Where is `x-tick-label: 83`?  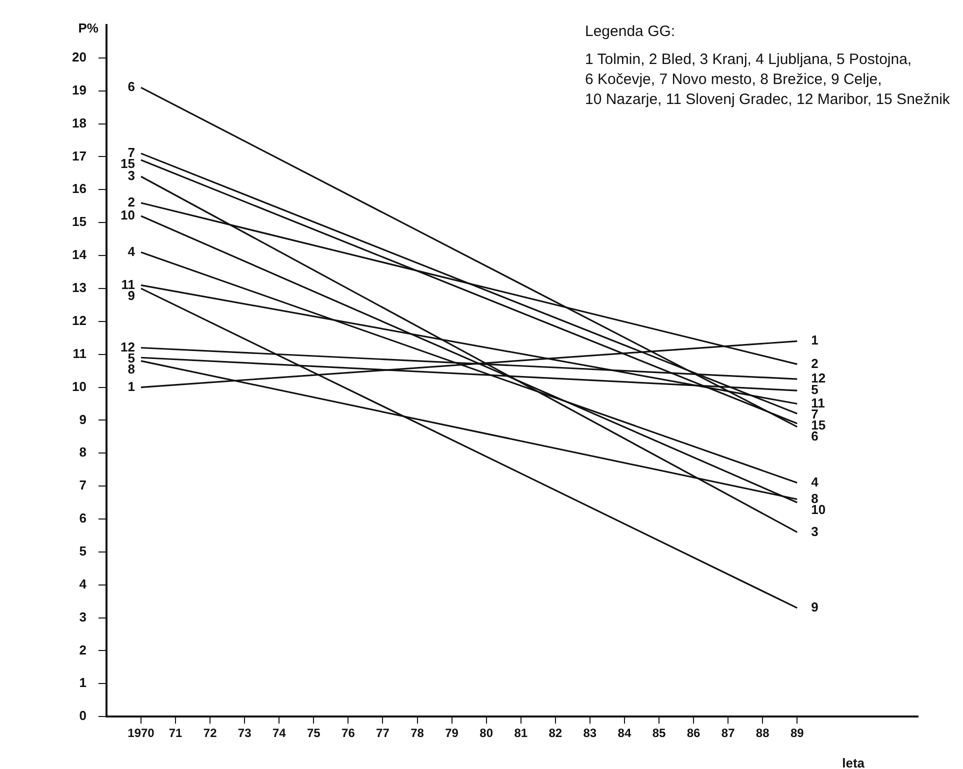
x-tick-label: 83 is located at coordinates (590, 733).